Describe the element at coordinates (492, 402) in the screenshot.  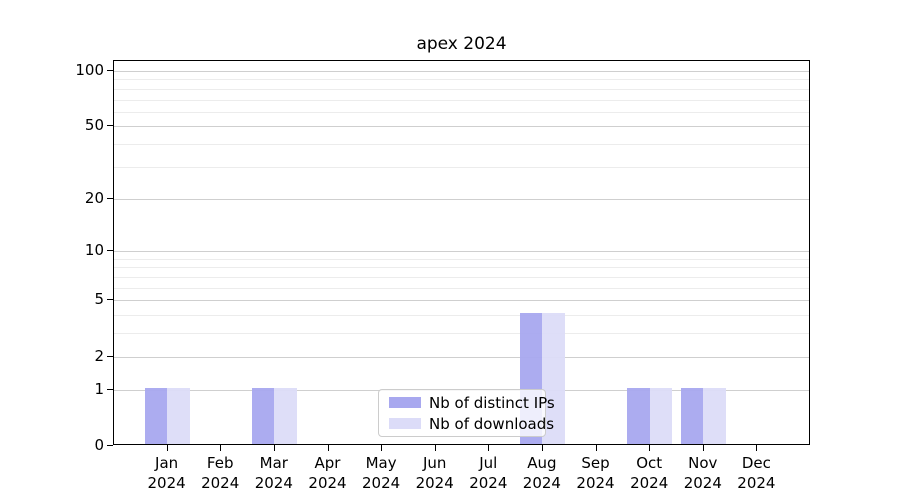
I see `legend-label-distinct-ips: Nb of distinct IPs` at that location.